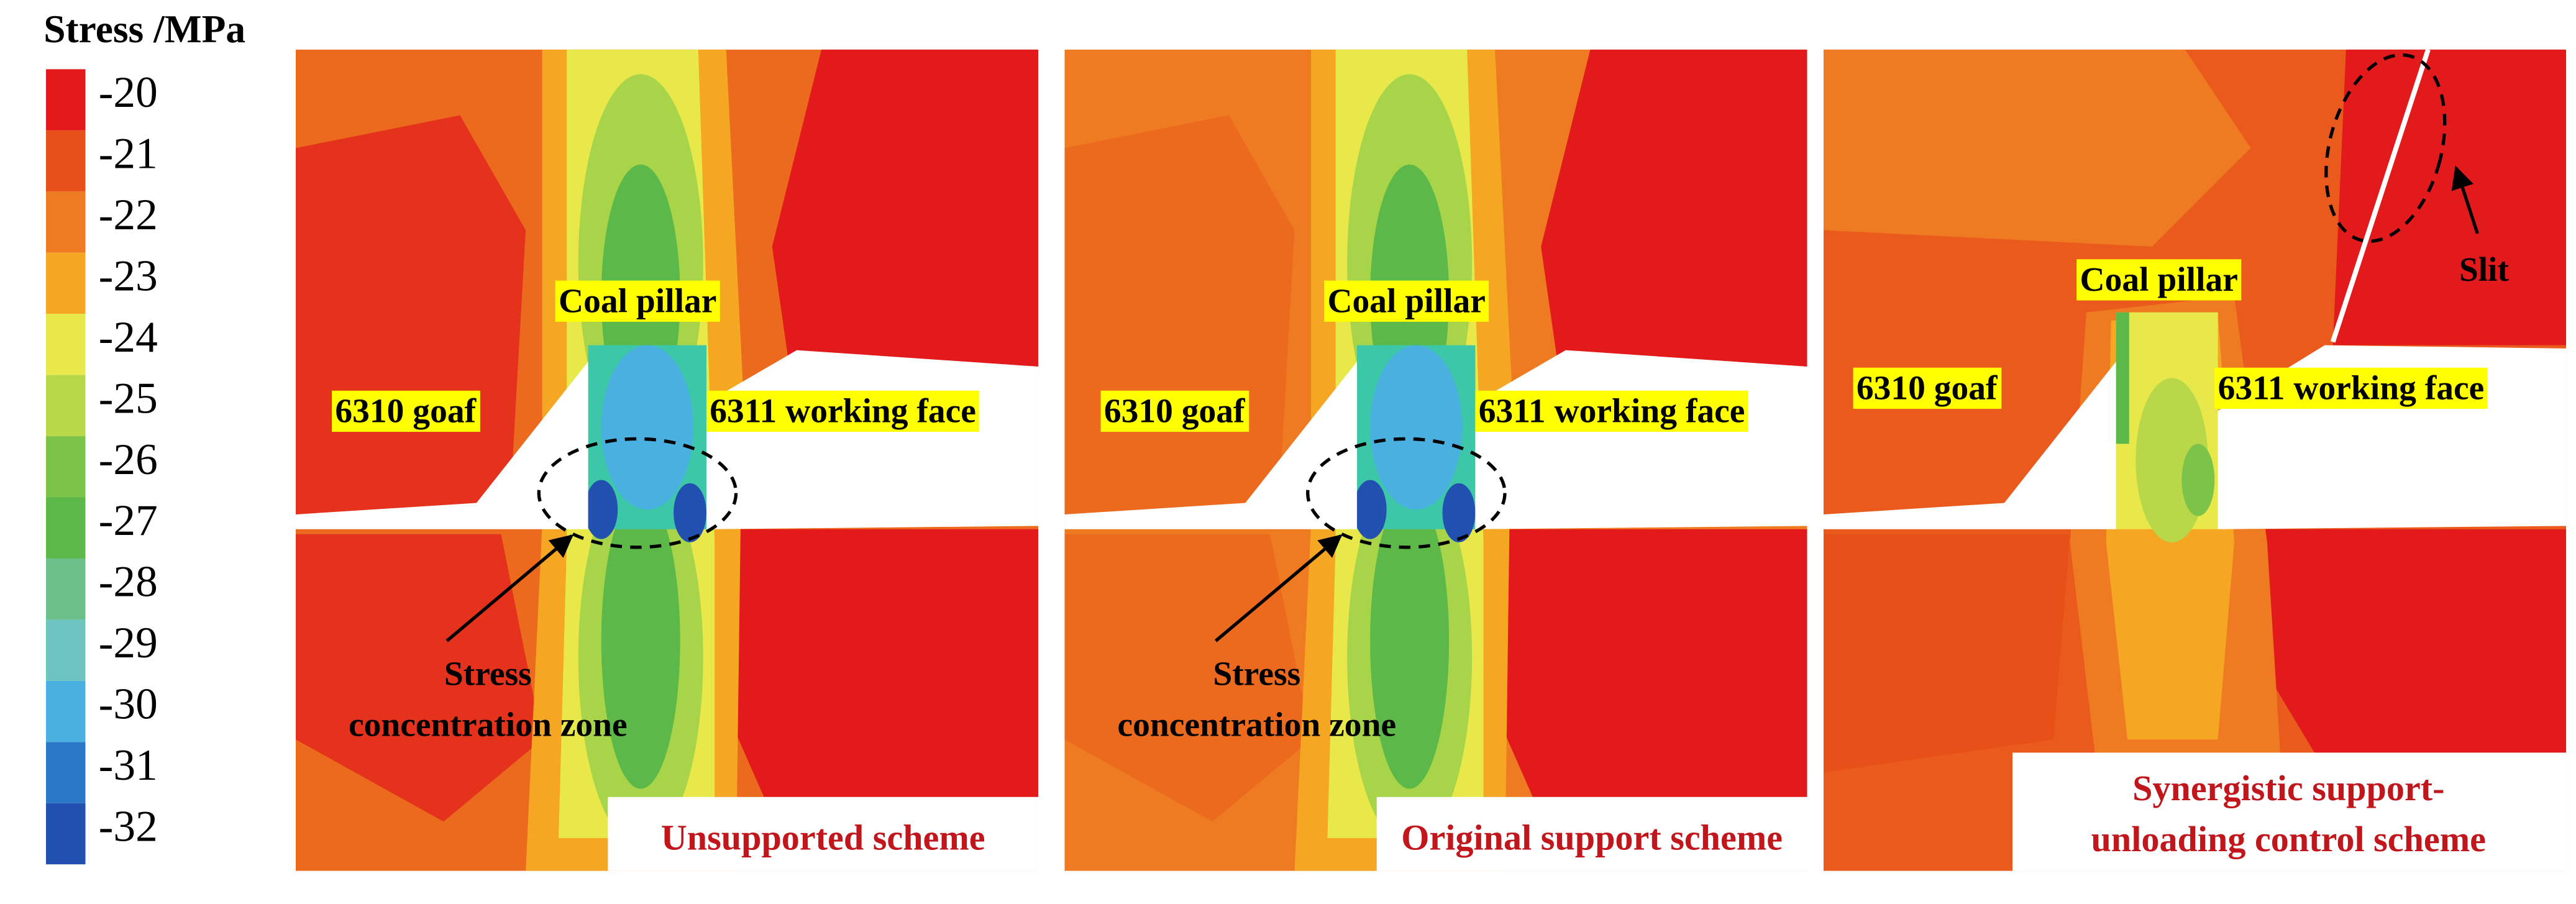  Describe the element at coordinates (128, 397) in the screenshot. I see `legend-label: -25` at that location.